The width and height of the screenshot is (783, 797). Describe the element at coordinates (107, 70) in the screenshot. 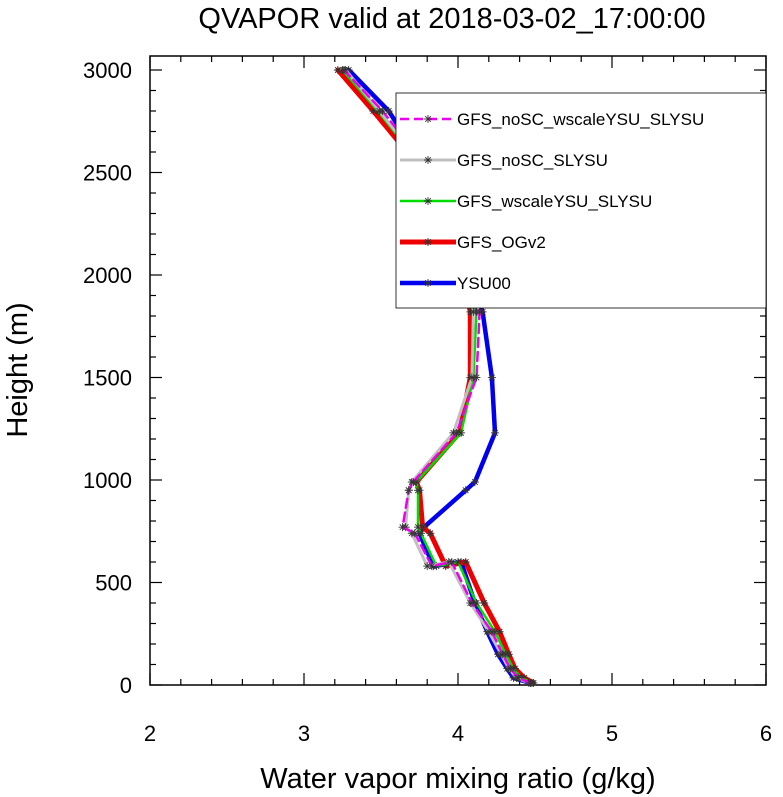

I see `y-tick-label: 3000` at that location.